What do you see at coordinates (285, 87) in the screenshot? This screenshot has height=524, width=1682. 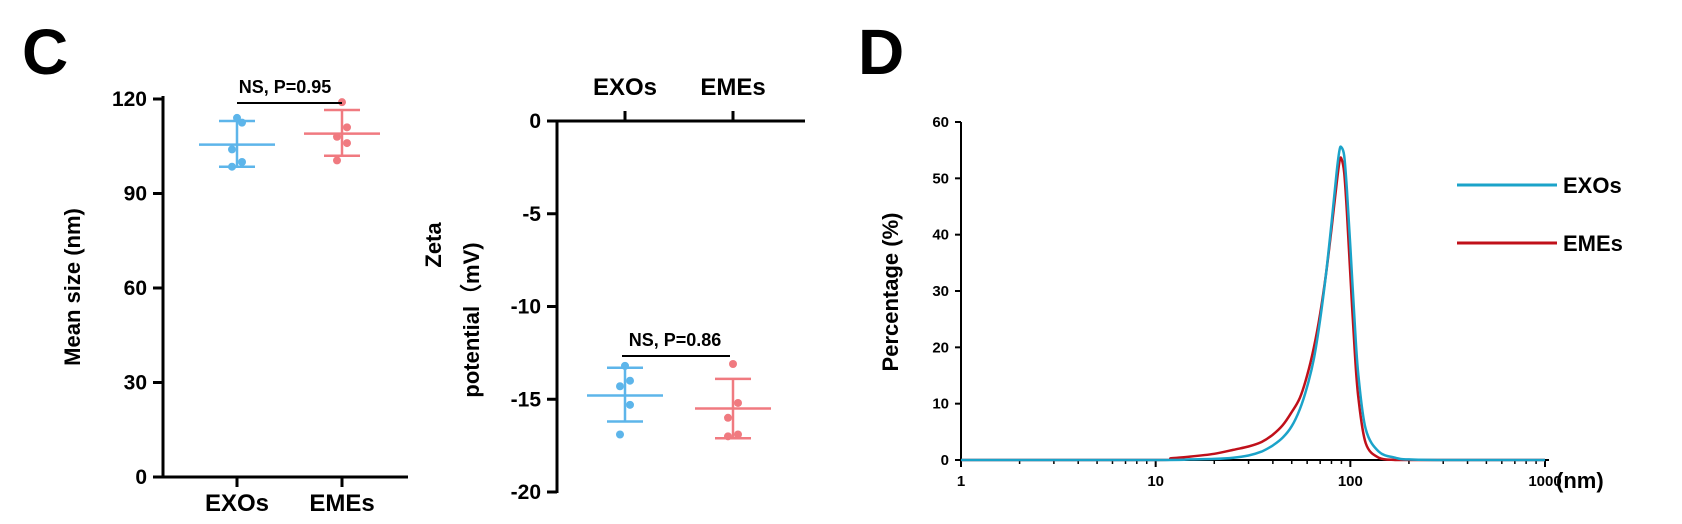 I see `mean-size-significance-label: NS, P=0.95` at bounding box center [285, 87].